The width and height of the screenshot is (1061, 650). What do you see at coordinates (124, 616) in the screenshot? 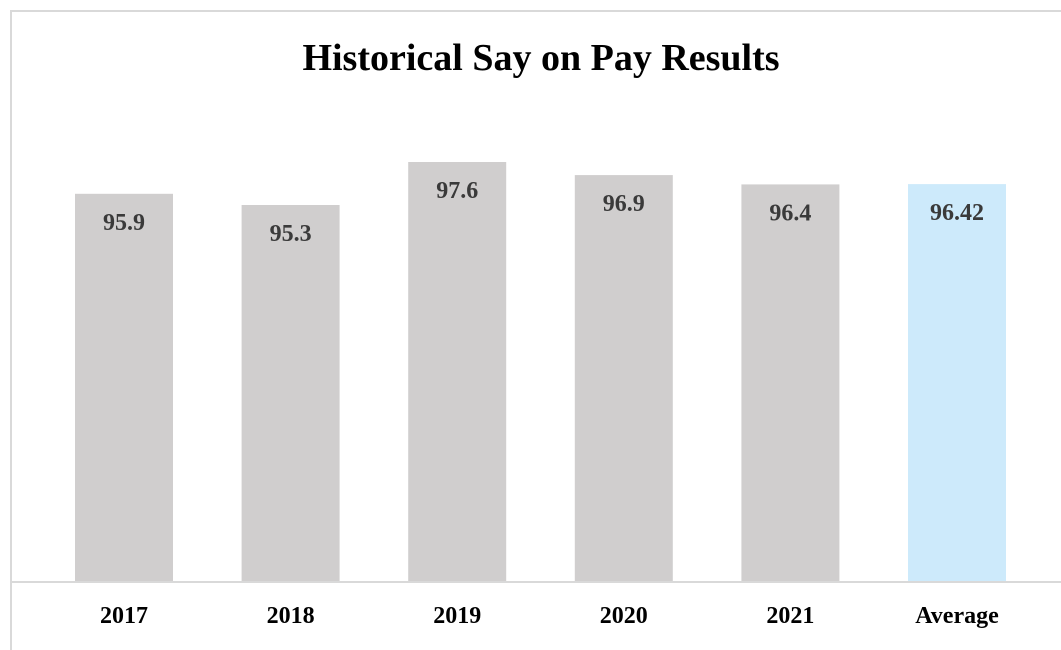
I see `category-label-2017: 2017` at bounding box center [124, 616].